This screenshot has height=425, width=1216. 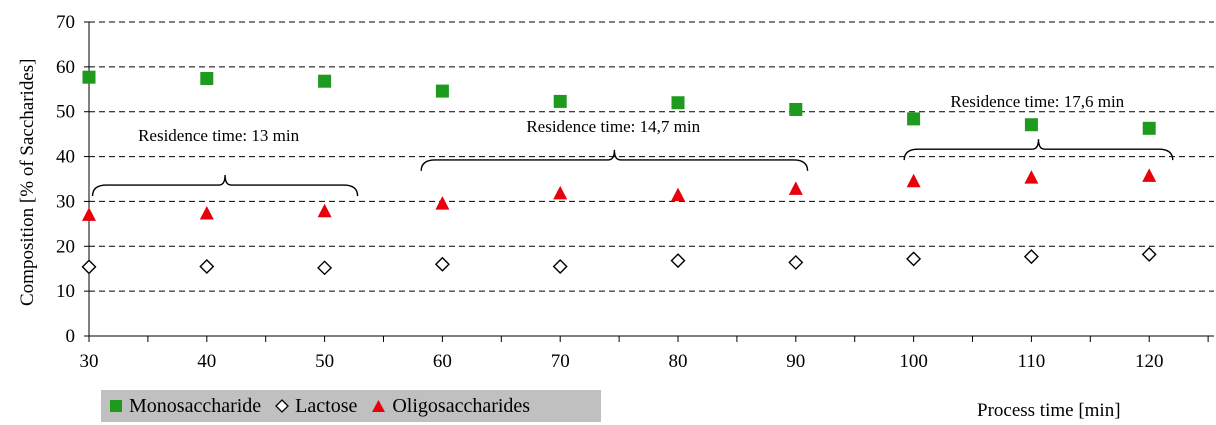 What do you see at coordinates (65, 112) in the screenshot?
I see `y-tick-label: 50` at bounding box center [65, 112].